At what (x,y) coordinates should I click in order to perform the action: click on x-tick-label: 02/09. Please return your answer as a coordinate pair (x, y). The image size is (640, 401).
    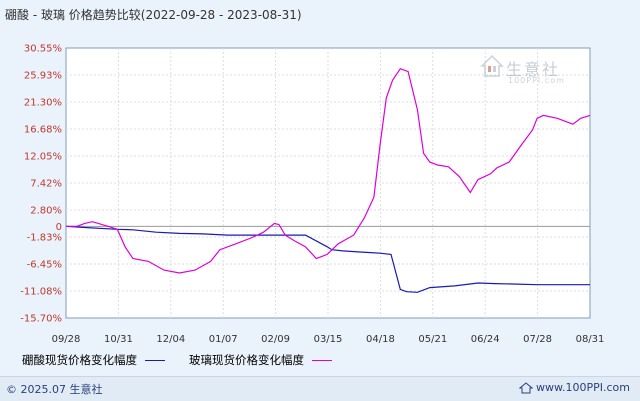
    Looking at the image, I should click on (275, 339).